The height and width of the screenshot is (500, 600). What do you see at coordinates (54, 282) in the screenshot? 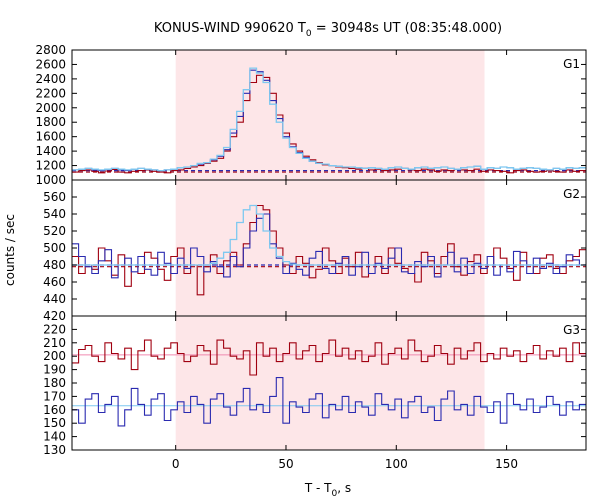
I see `y-tick-label: 460` at bounding box center [54, 282].